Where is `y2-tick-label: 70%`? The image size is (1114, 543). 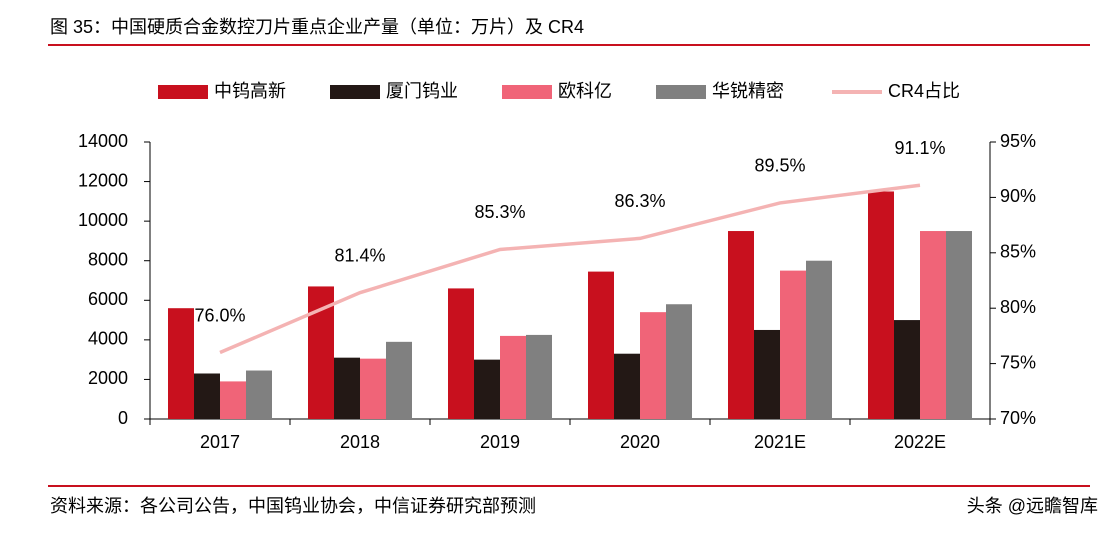 y2-tick-label: 70% is located at coordinates (1018, 418).